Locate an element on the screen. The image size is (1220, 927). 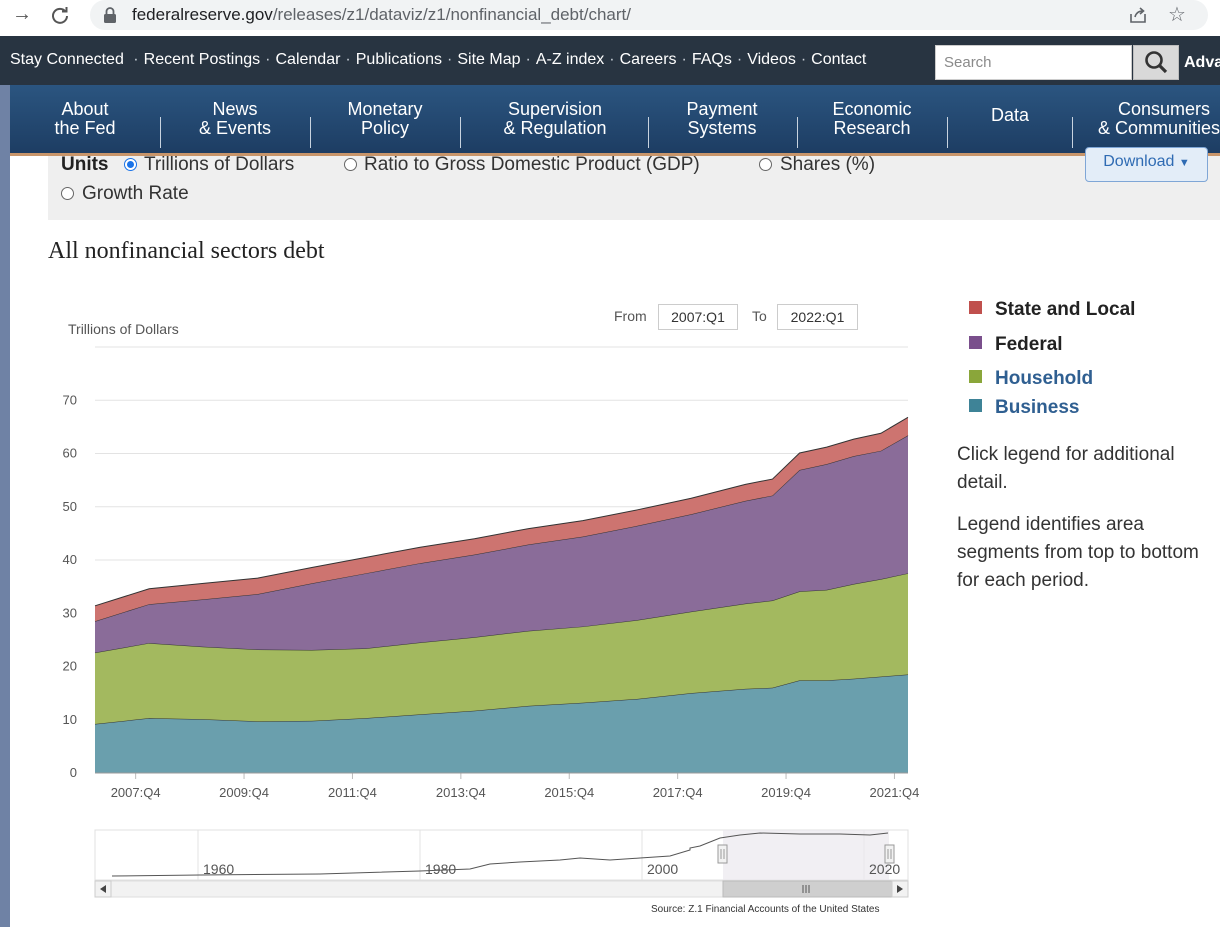
navigator-year-label: 1980 is located at coordinates (440, 869).